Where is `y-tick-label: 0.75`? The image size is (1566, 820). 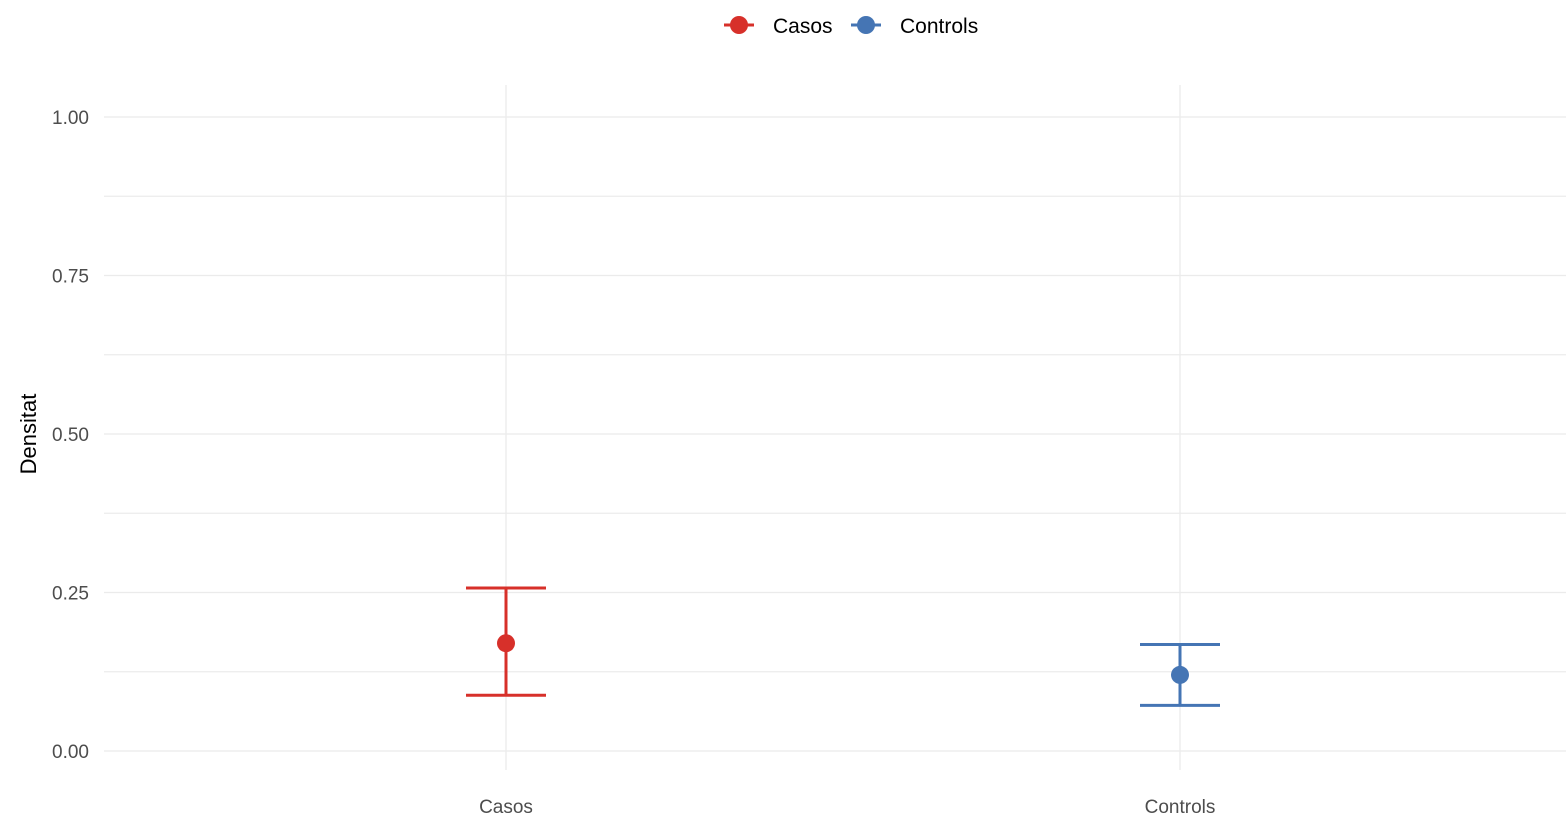
y-tick-label: 0.75 is located at coordinates (70, 277).